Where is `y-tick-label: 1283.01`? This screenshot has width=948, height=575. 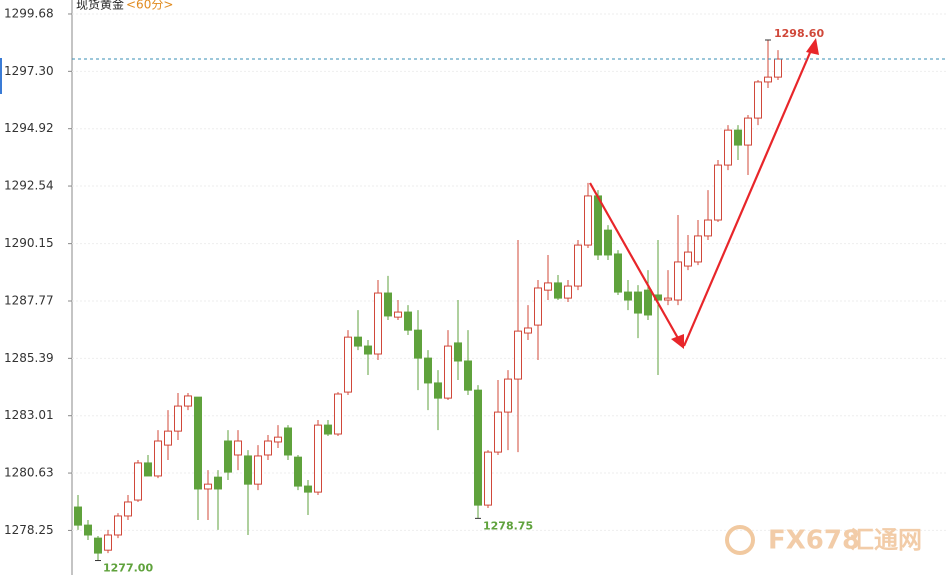
y-tick-label: 1283.01 is located at coordinates (29, 415).